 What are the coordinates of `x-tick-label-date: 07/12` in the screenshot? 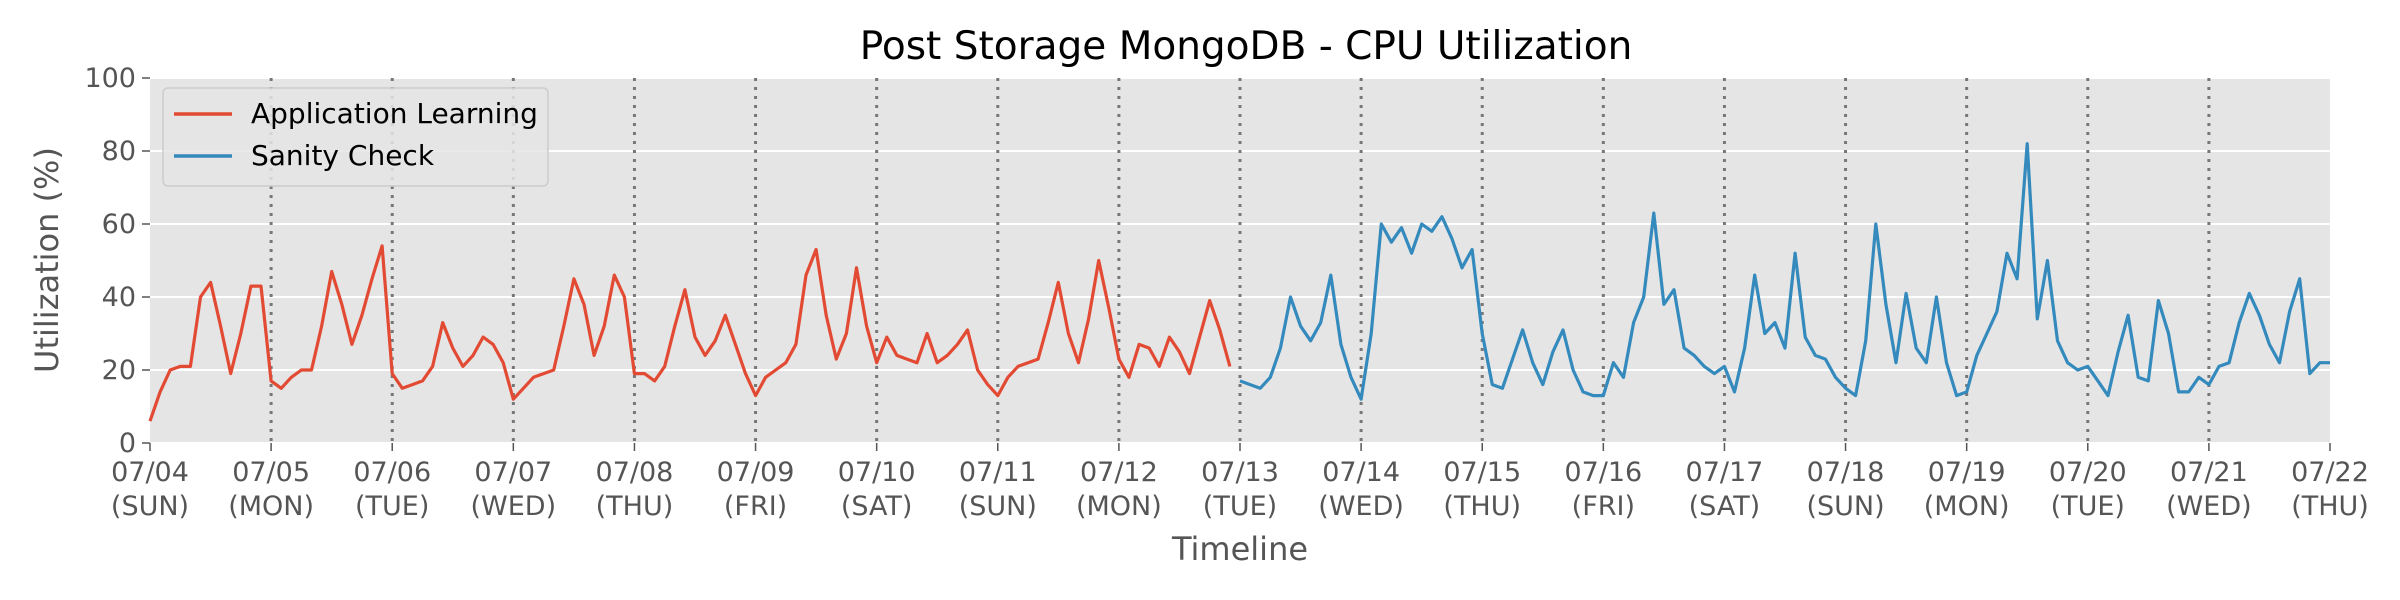 It's located at (1119, 472).